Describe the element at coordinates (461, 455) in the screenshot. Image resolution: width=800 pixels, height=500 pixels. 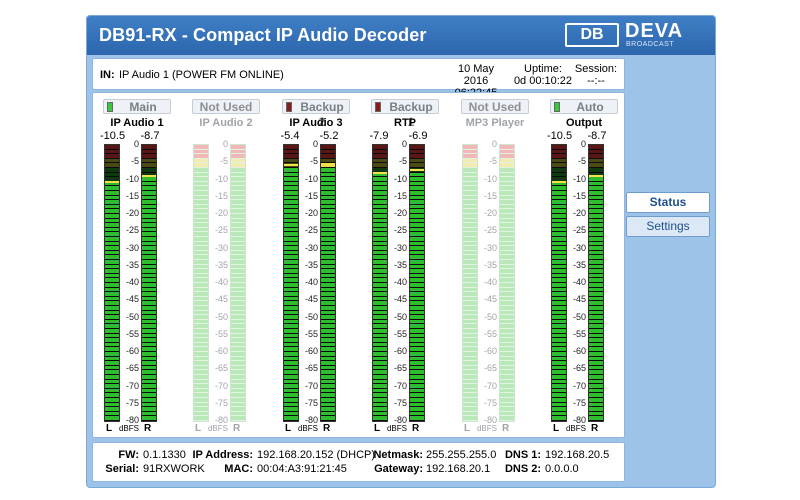
I see `netmask-value: 255.255.255.0` at that location.